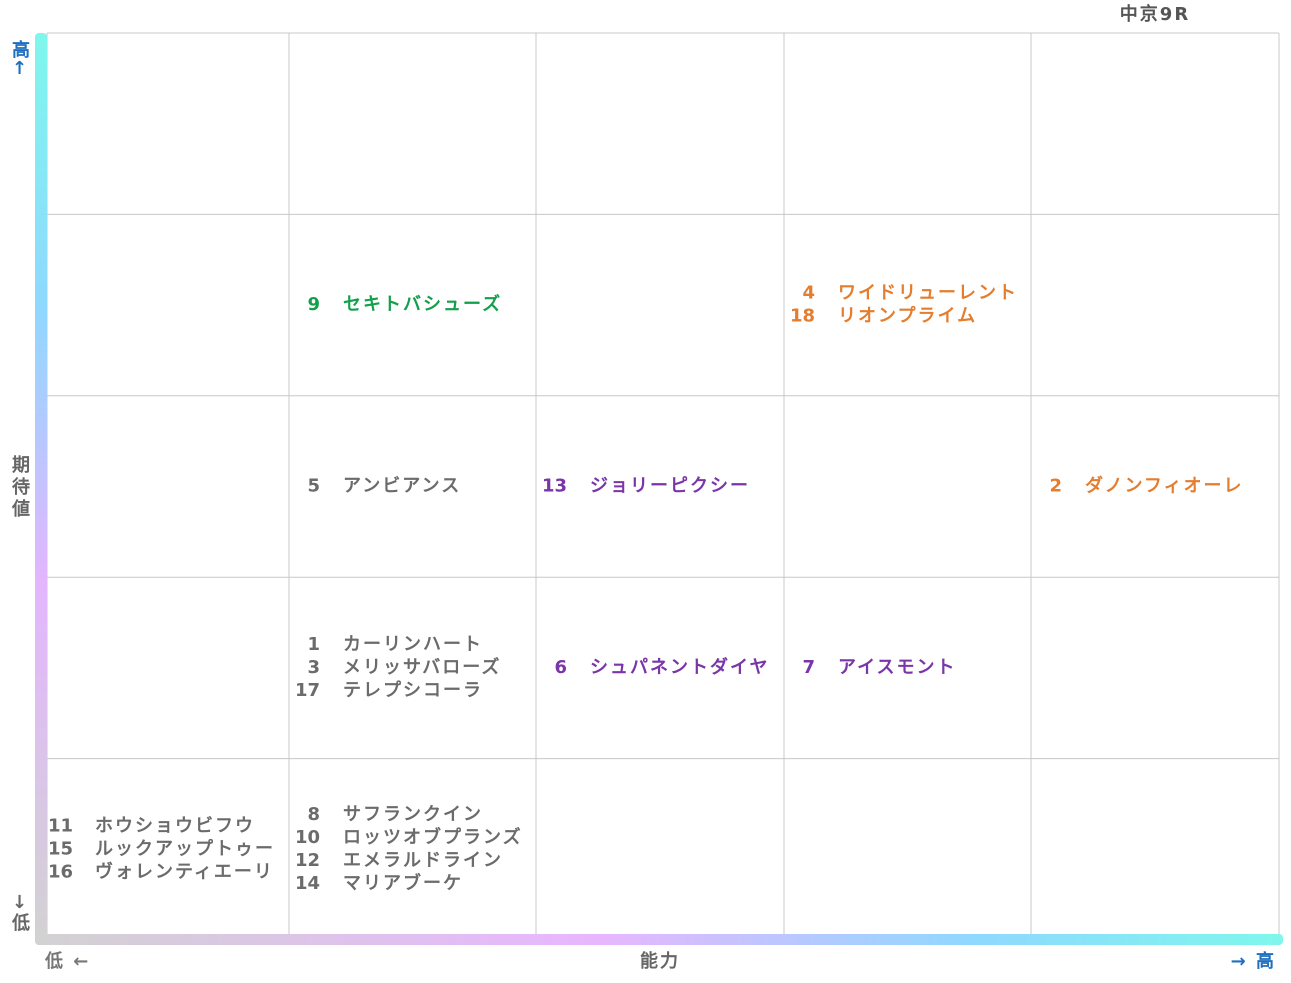  I want to click on title: 中京9R, so click(1155, 14).